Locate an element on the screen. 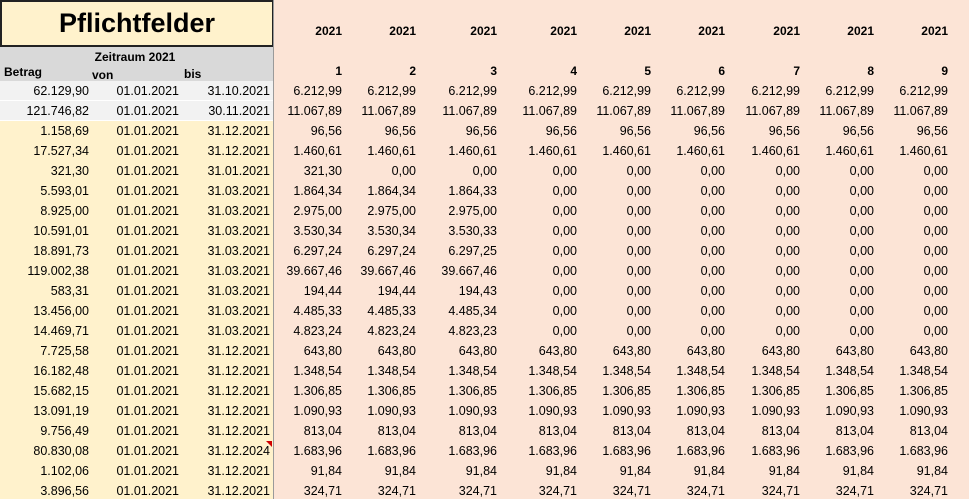 This screenshot has width=969, height=499. amount-cell: 15.682,15 is located at coordinates (61, 391).